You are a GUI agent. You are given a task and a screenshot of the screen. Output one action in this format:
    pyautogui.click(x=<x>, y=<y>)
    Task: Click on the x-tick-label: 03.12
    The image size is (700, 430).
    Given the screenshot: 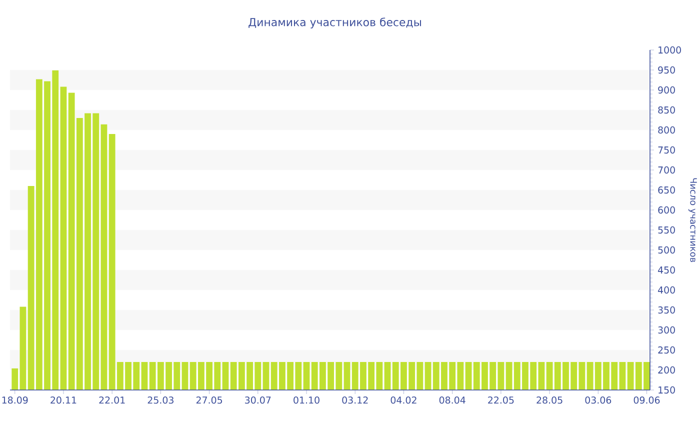 What is the action you would take?
    pyautogui.click(x=355, y=400)
    